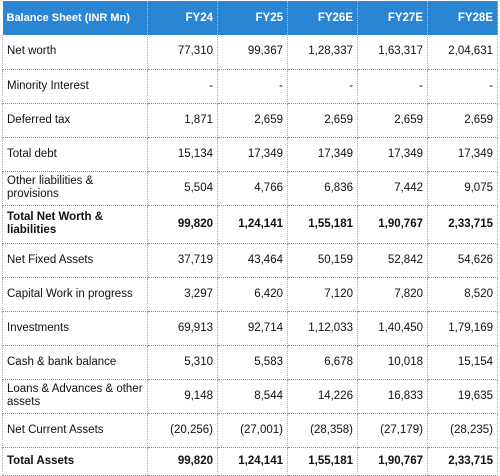  I want to click on cell-value: 14,226, so click(322, 396).